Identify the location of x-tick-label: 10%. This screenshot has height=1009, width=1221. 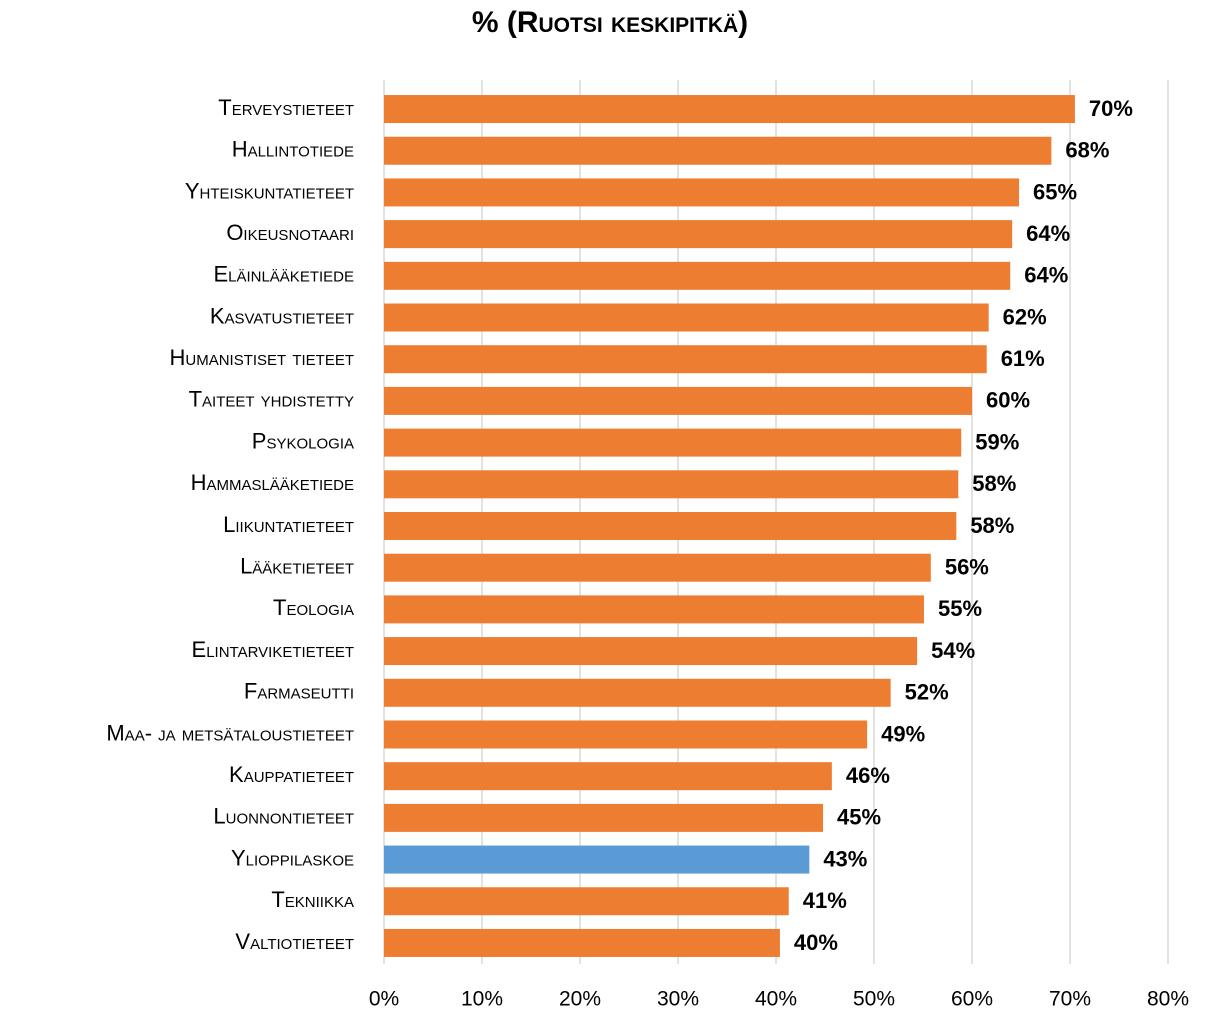
(482, 998).